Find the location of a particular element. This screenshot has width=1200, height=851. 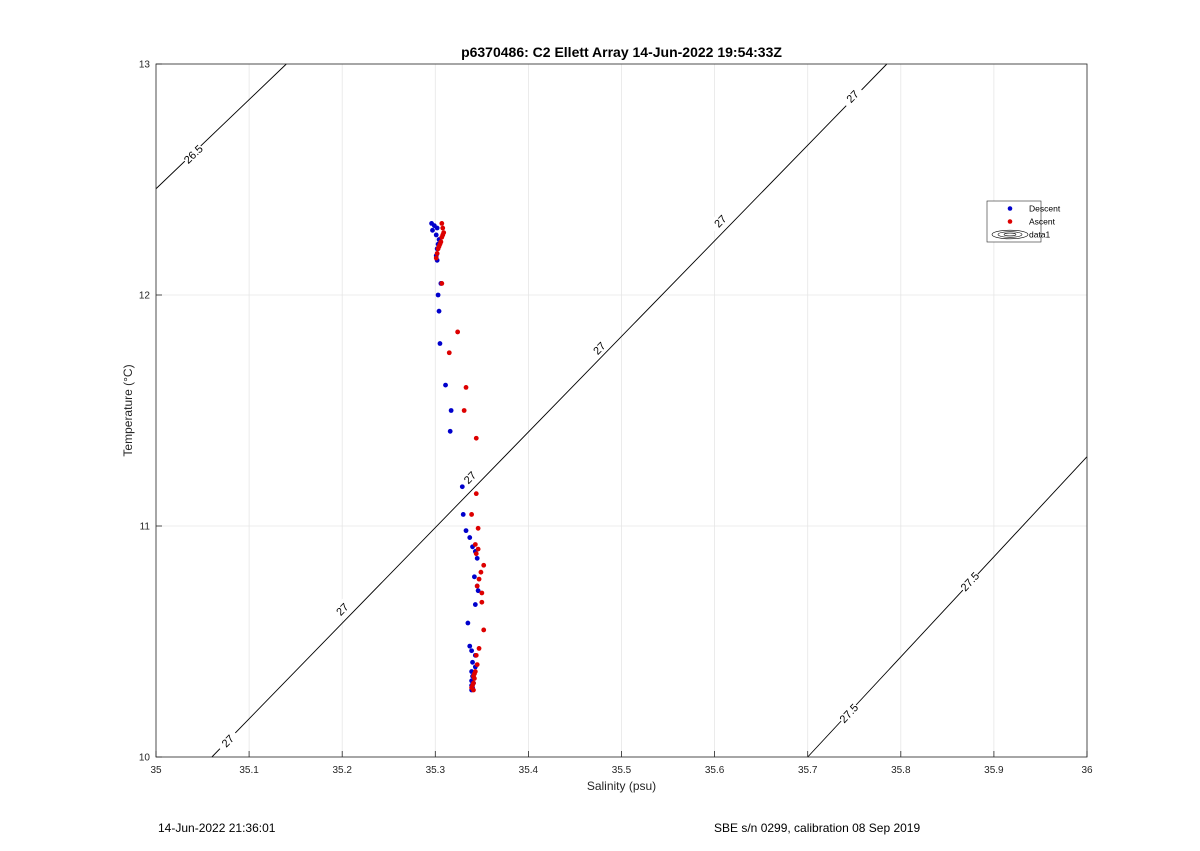

y-tick-label: 10 is located at coordinates (145, 758).